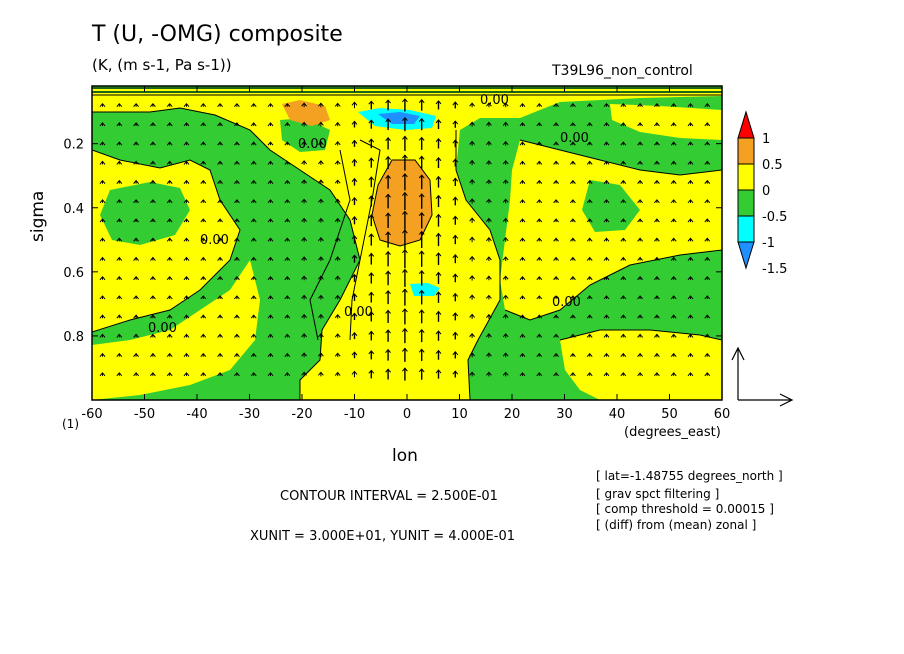 The image size is (904, 654). What do you see at coordinates (354, 414) in the screenshot?
I see `x-tick-label: -10` at bounding box center [354, 414].